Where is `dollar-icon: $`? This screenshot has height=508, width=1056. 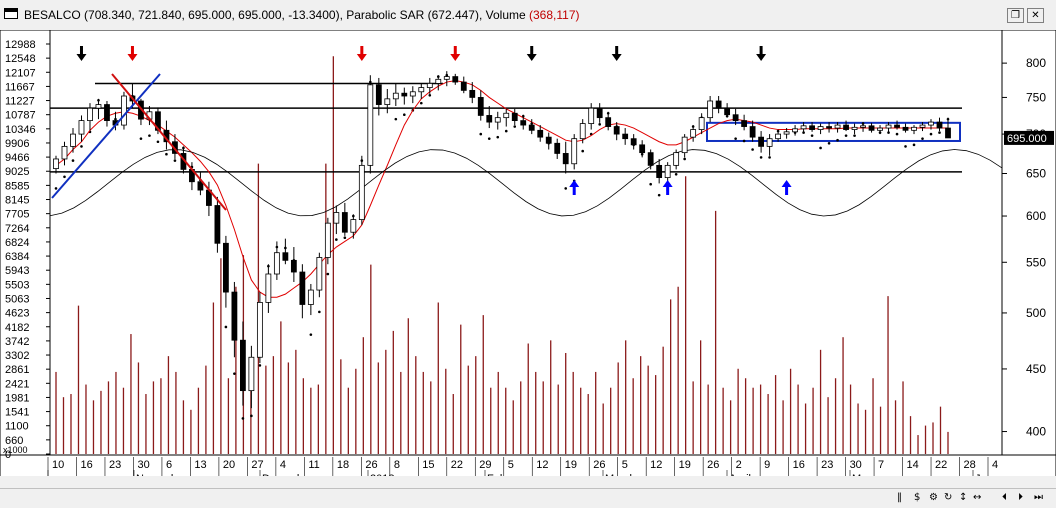 dollar-icon: $ is located at coordinates (917, 497).